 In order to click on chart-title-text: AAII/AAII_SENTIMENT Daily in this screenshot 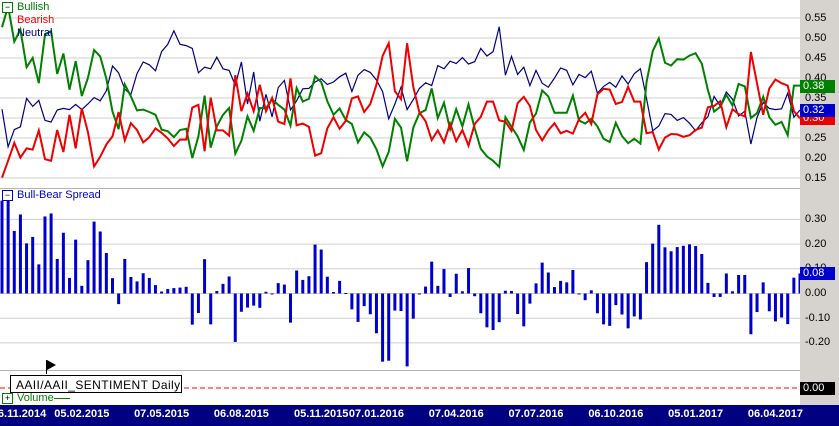, I will do `click(98, 385)`.